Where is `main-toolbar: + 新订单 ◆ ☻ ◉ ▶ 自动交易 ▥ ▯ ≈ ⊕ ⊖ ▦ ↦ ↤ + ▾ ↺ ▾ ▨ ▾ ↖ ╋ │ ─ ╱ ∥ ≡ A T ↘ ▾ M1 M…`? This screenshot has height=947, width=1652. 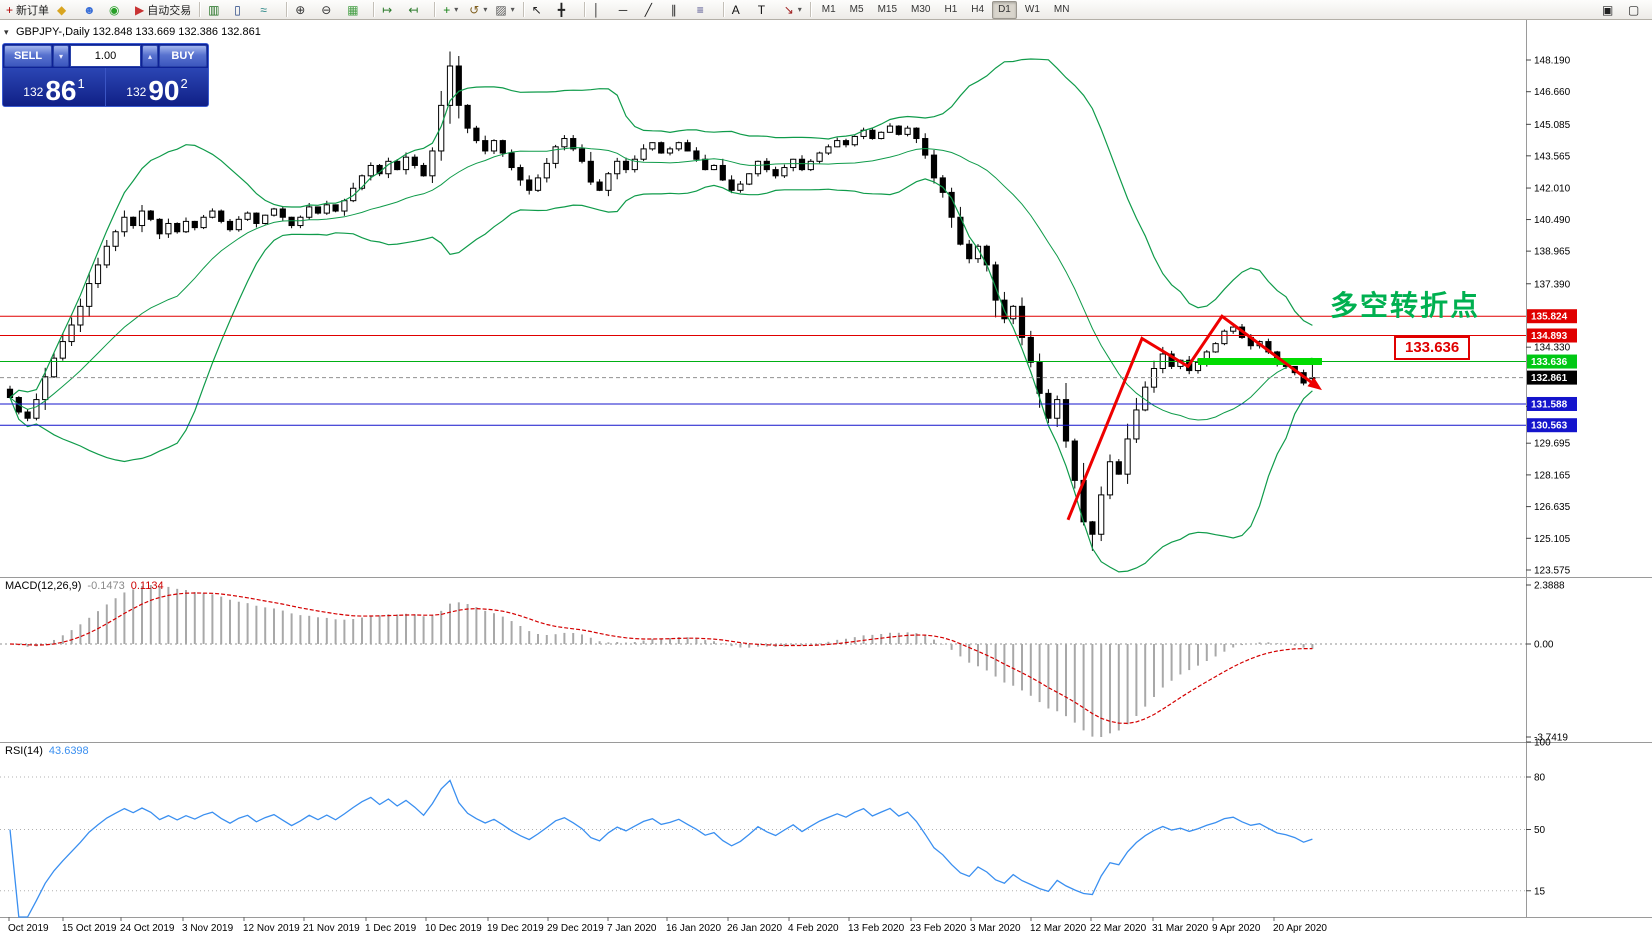 main-toolbar: + 新订单 ◆ ☻ ◉ ▶ 自动交易 ▥ ▯ ≈ ⊕ ⊖ ▦ ↦ ↤ + ▾ ↺ ▾ ▨ ▾ ↖ ╋ │ ─ ╱ ∥ ≡ A T ↘ ▾ M1 M… is located at coordinates (826, 10).